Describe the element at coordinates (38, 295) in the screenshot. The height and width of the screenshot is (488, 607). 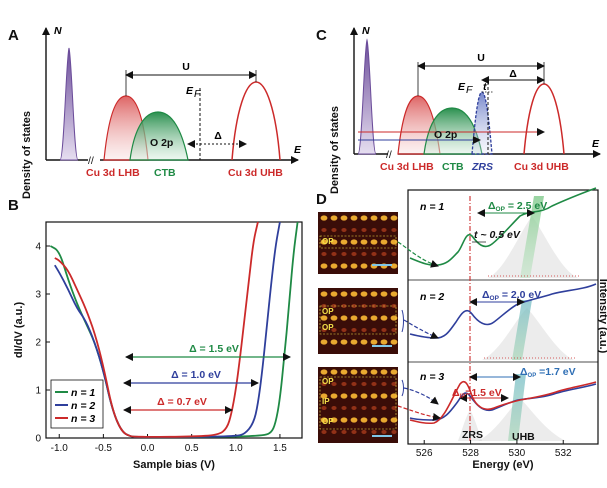
I see `b-ytick-label: 3` at that location.